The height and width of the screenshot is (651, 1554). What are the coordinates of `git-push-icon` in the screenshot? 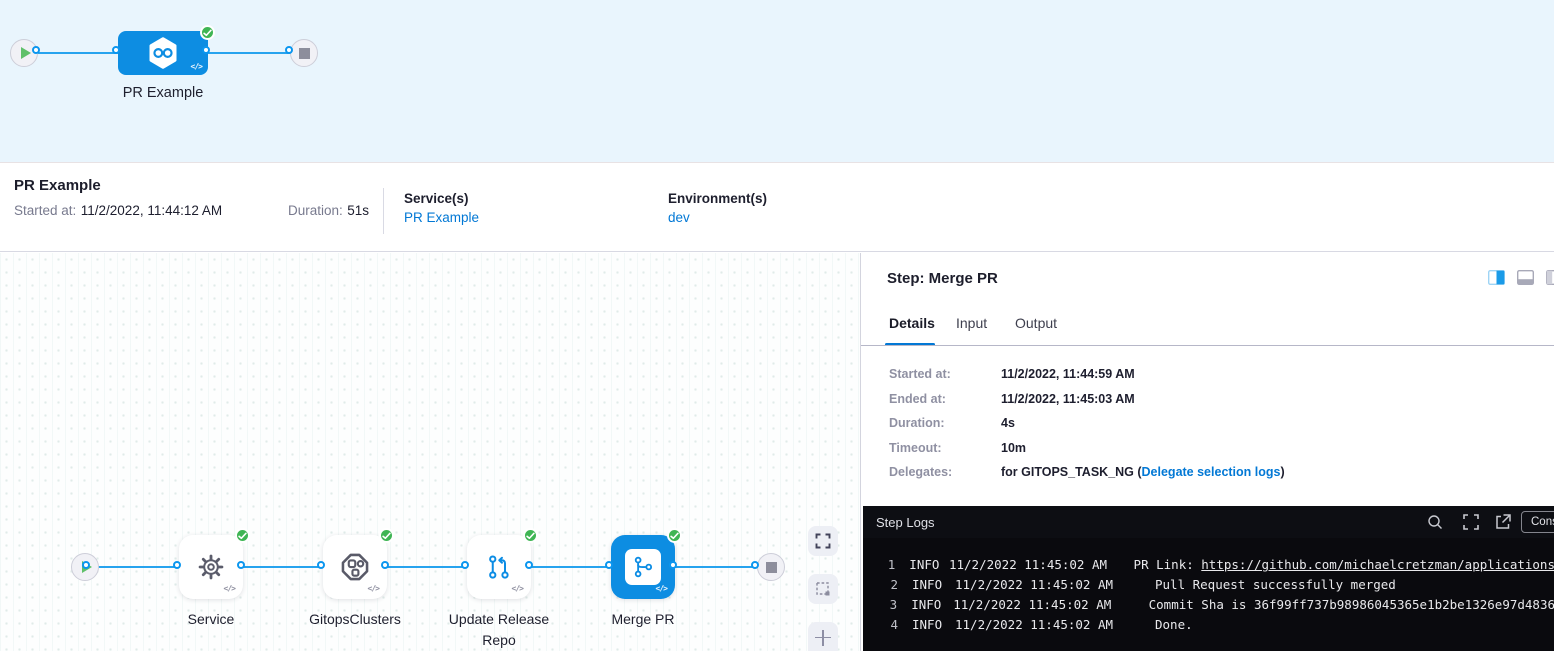 It's located at (499, 567).